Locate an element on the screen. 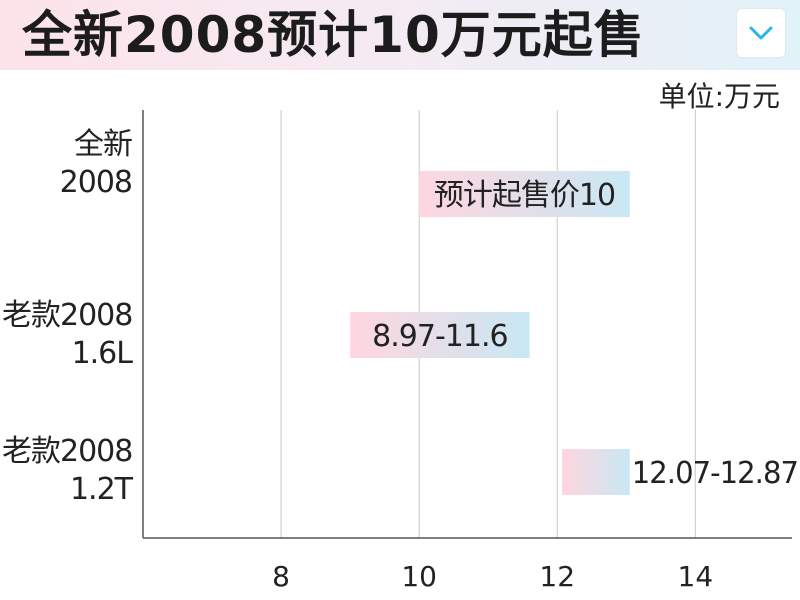 This screenshot has height=600, width=800. chevron-down-icon is located at coordinates (761, 33).